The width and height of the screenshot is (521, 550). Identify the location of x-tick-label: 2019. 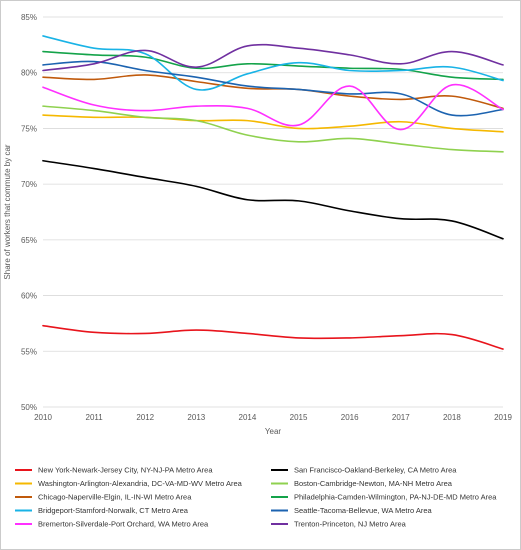
(503, 417).